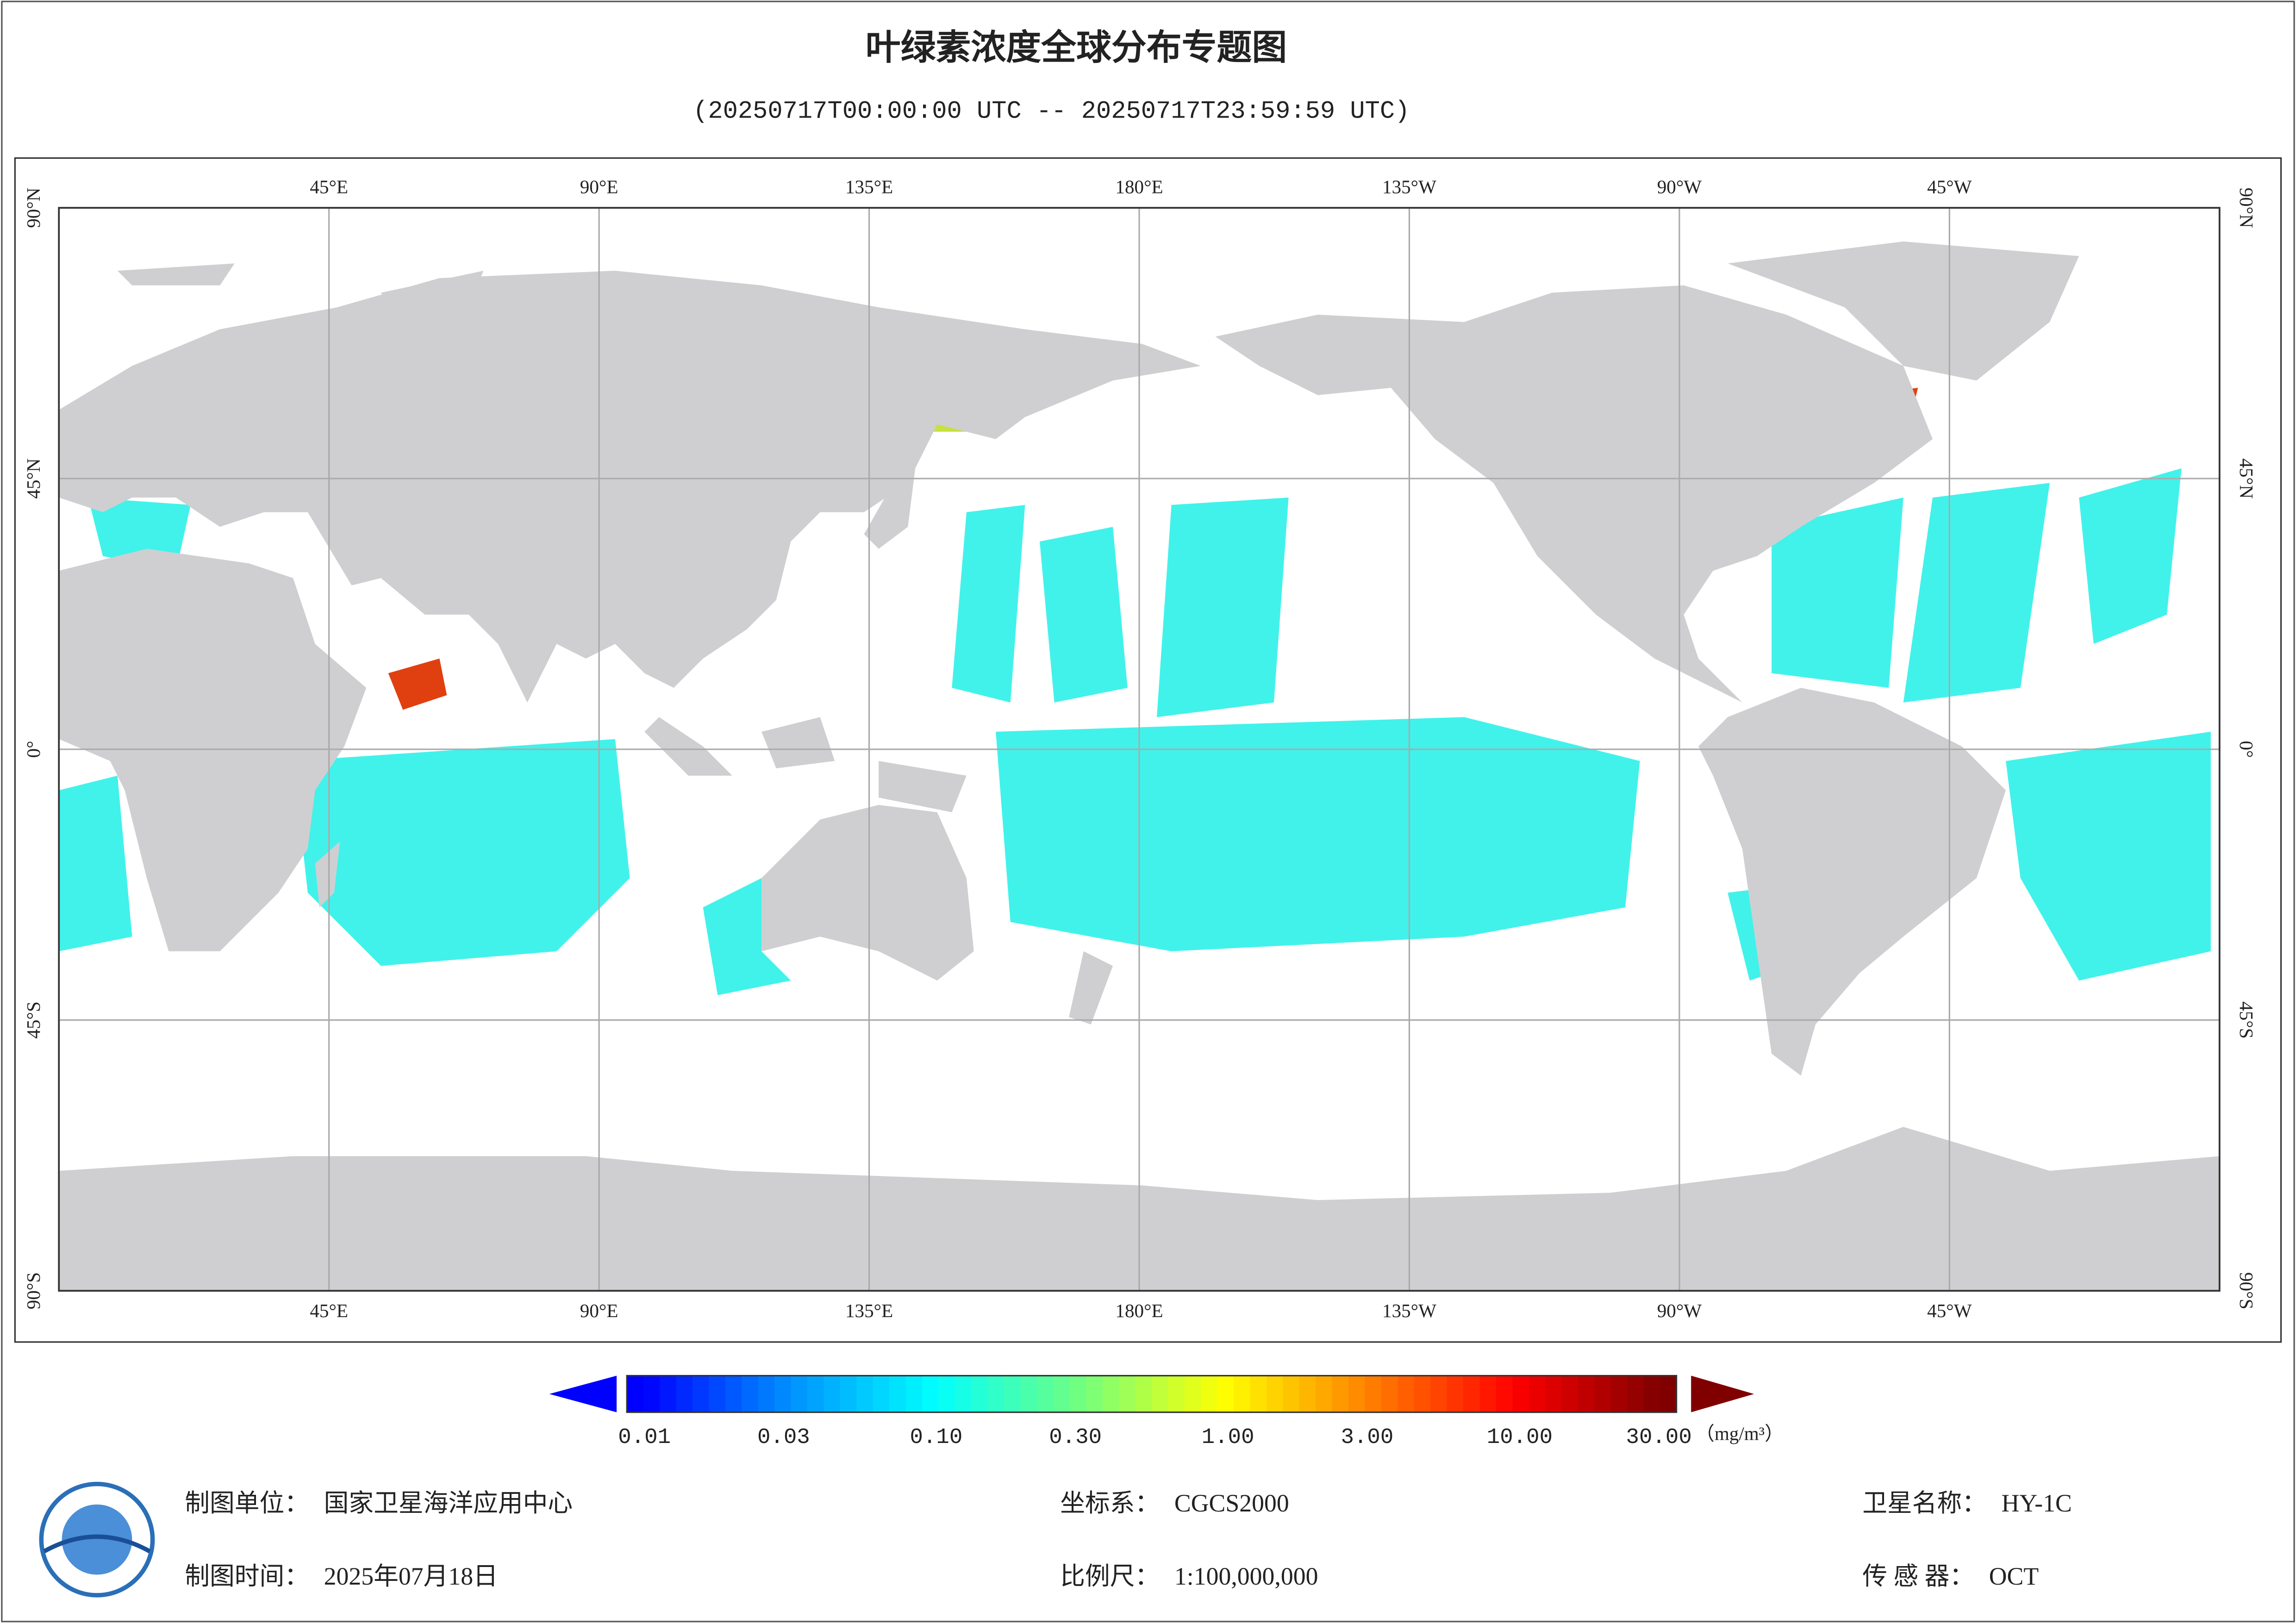 The image size is (2296, 1623). What do you see at coordinates (33, 1020) in the screenshot?
I see `y-tick-label-left: 45°S` at bounding box center [33, 1020].